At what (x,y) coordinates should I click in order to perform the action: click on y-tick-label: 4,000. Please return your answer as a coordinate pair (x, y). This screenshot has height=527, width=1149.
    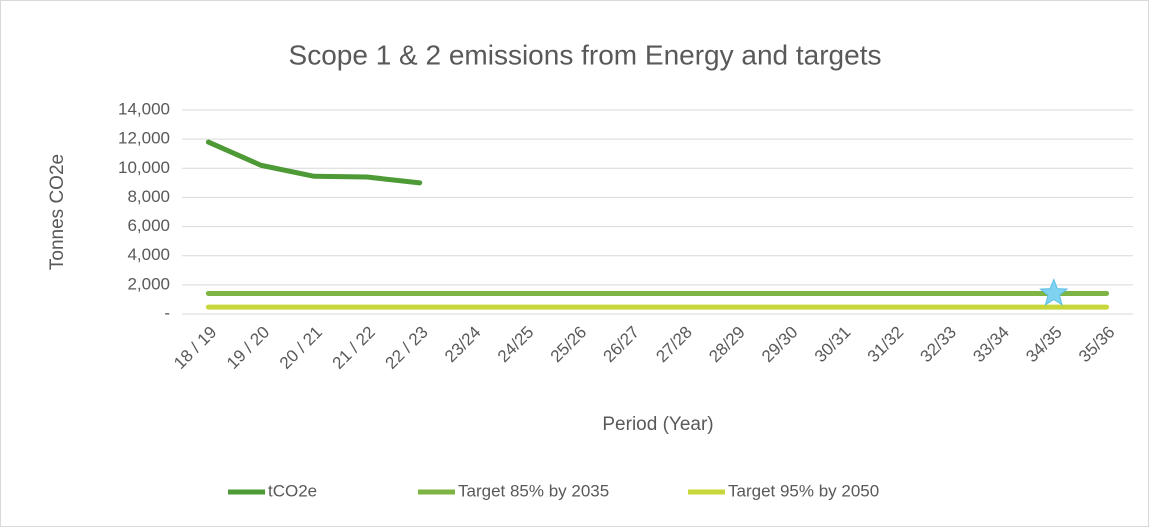
    Looking at the image, I should click on (148, 254).